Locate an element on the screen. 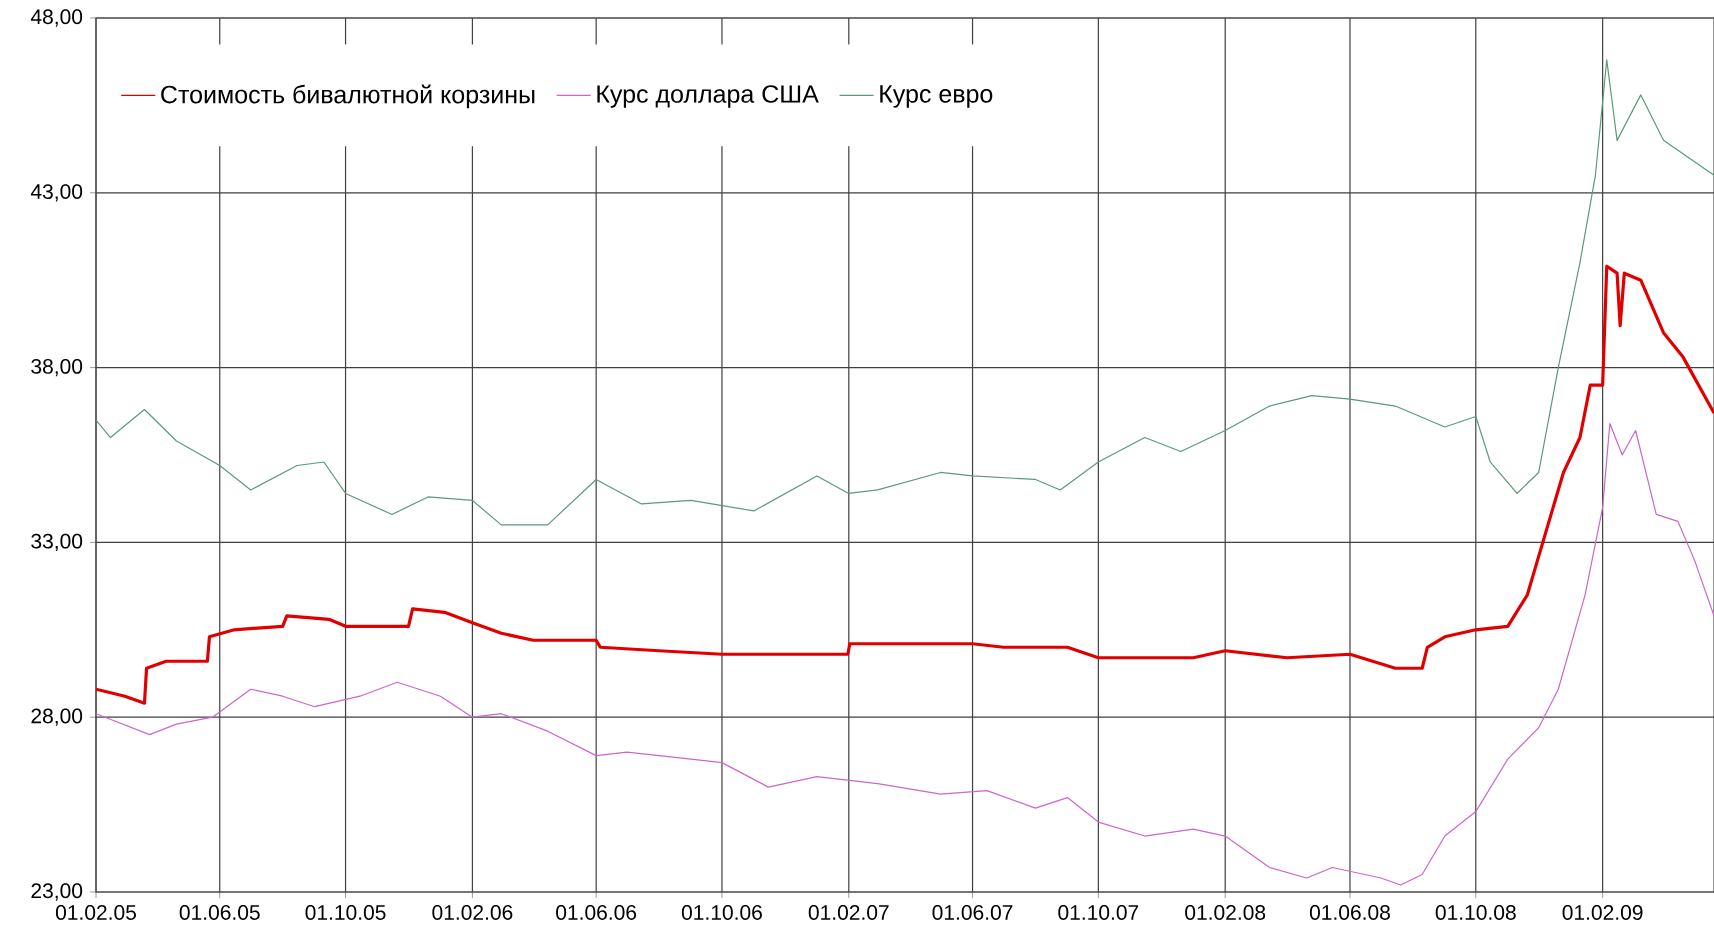 Image resolution: width=1714 pixels, height=936 pixels. x-tick-label: 01.06.06 is located at coordinates (596, 912).